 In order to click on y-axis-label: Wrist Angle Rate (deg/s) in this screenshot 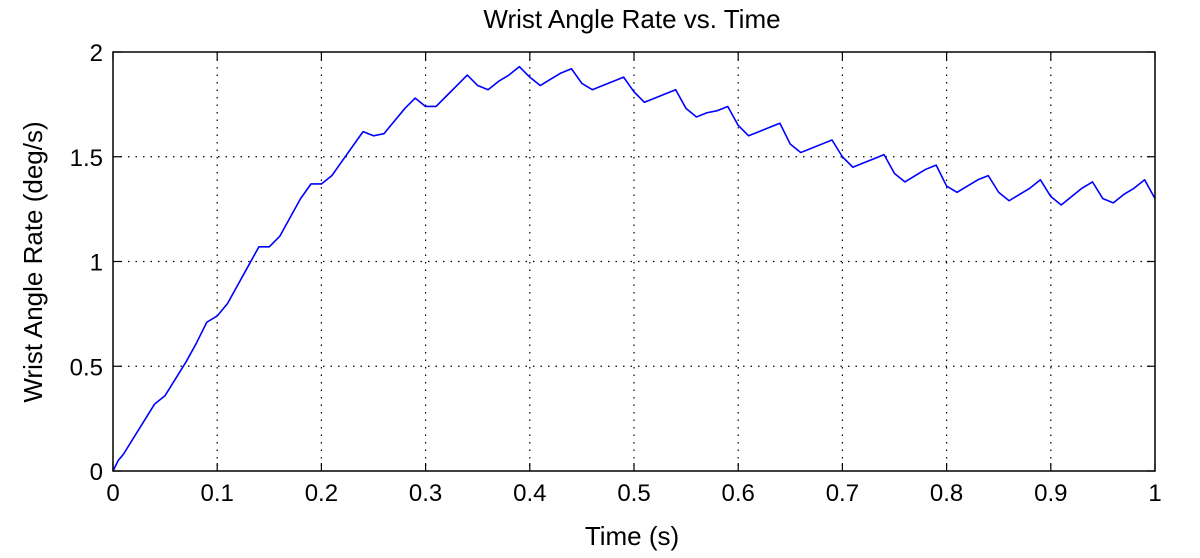, I will do `click(33, 261)`.